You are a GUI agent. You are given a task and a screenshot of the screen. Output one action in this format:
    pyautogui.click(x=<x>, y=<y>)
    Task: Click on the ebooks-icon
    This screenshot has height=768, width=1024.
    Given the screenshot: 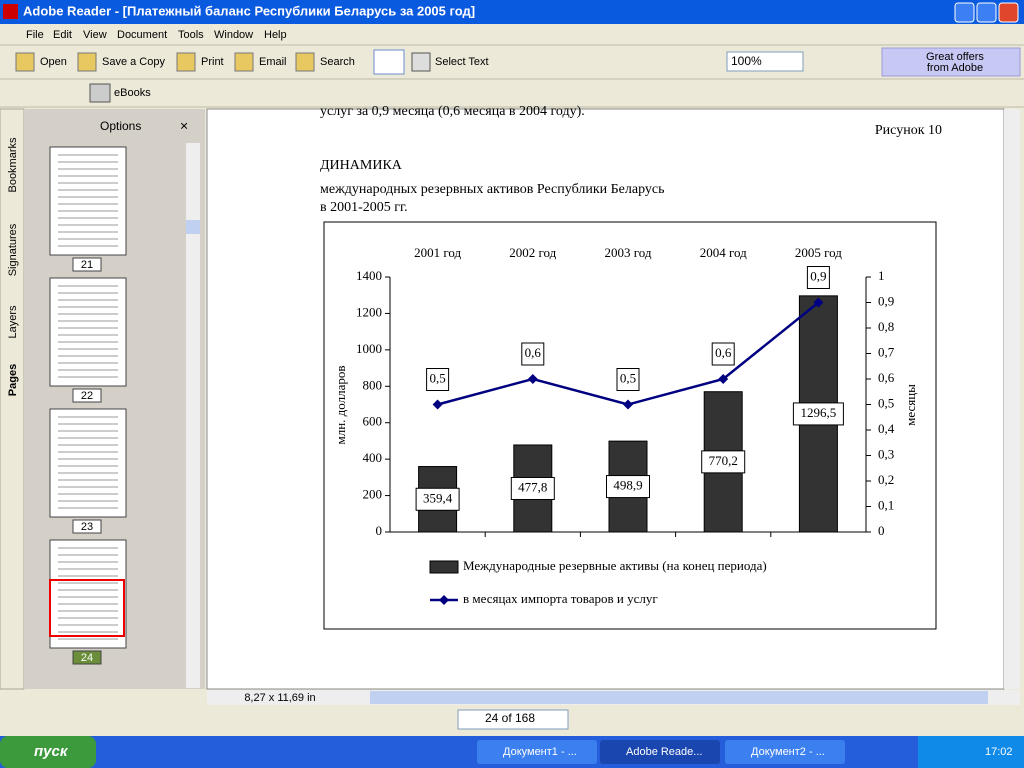 What is the action you would take?
    pyautogui.click(x=100, y=93)
    